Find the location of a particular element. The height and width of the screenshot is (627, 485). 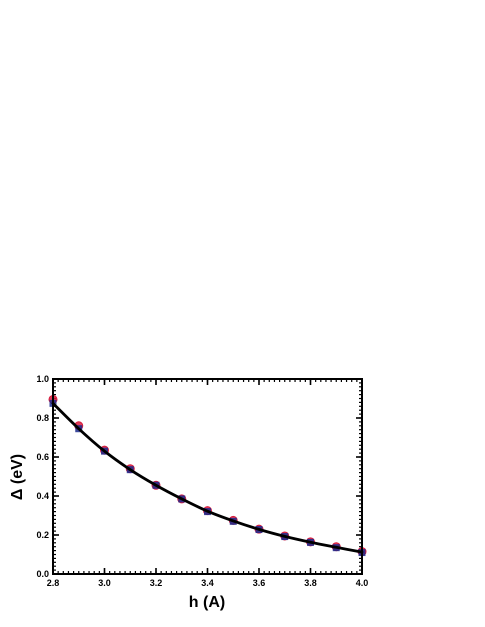

x-tick-labels: 2.8 3.0 3.2 3.4 3.6 3.8 4.0 is located at coordinates (208, 583).